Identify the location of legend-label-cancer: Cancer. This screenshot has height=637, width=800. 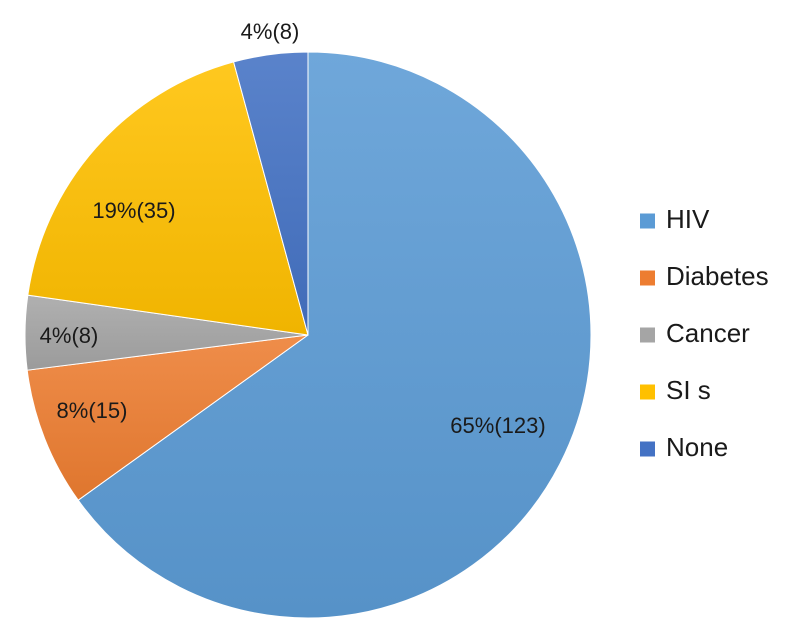
(708, 333).